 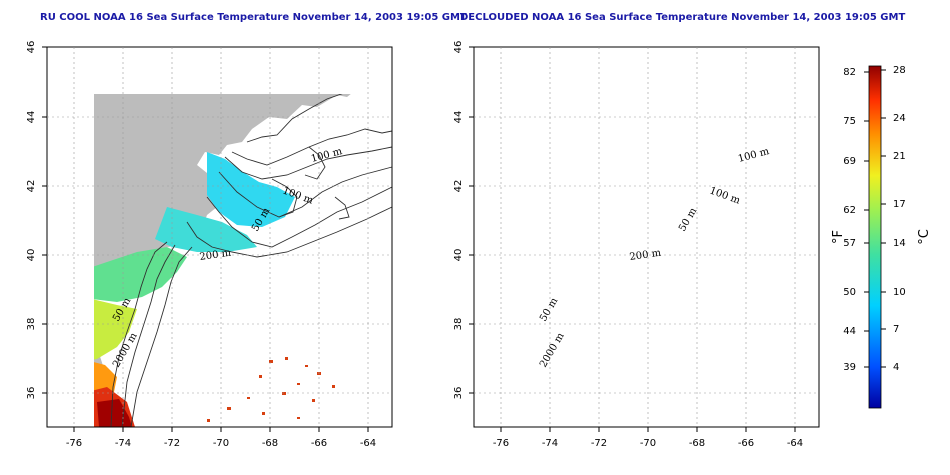 What do you see at coordinates (458, 220) in the screenshot?
I see `right-y-tick-labels: 46 44 42 40 38 36` at bounding box center [458, 220].